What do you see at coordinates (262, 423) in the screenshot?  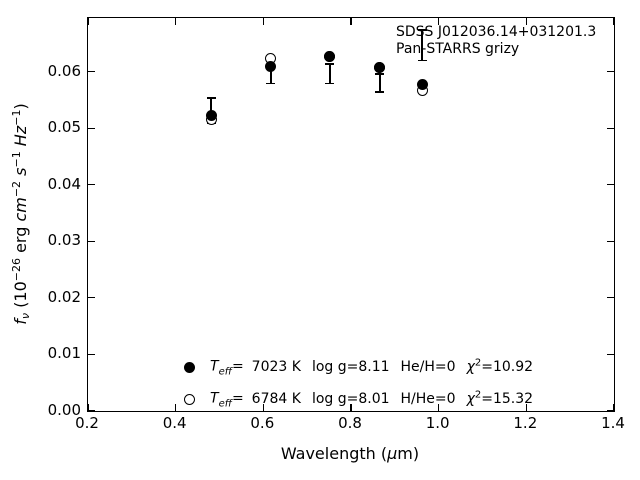 I see `x-tick-label: 0.6` at bounding box center [262, 423].